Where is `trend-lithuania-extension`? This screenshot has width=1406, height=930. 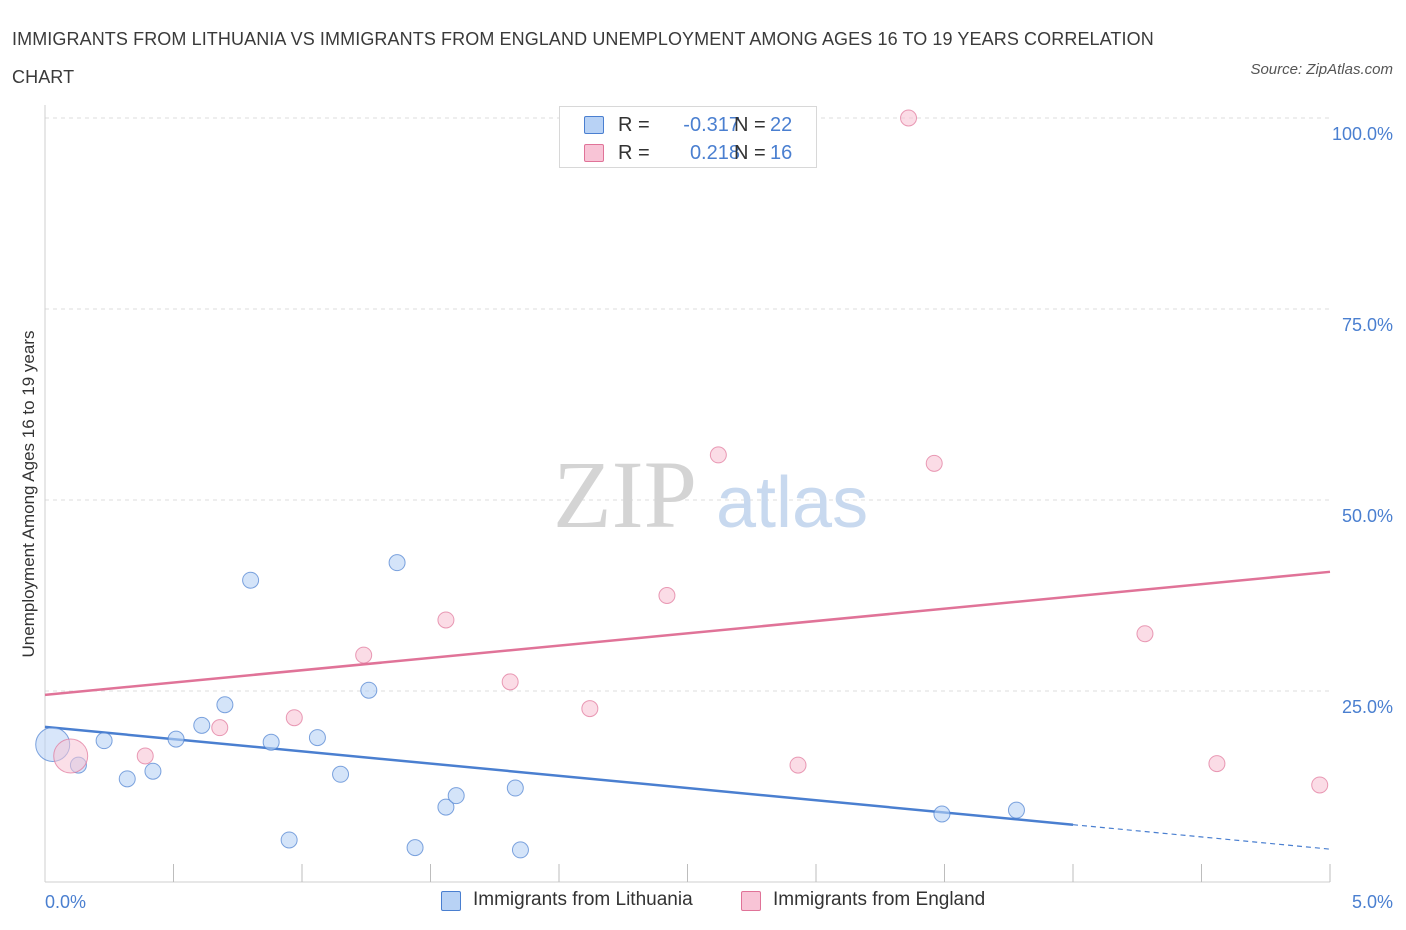
trend-lithuania-extension is located at coordinates (1201, 837).